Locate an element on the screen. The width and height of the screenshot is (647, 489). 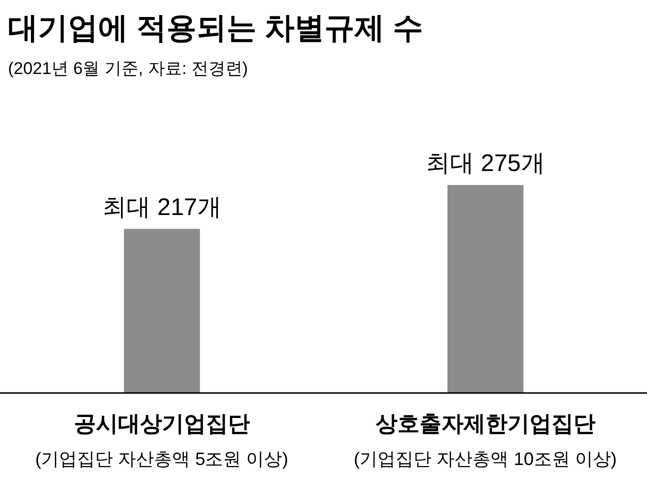
x-tick-label: 공시대상기업집단 (기업집단 자산총액 5조원 이상) is located at coordinates (161, 440).